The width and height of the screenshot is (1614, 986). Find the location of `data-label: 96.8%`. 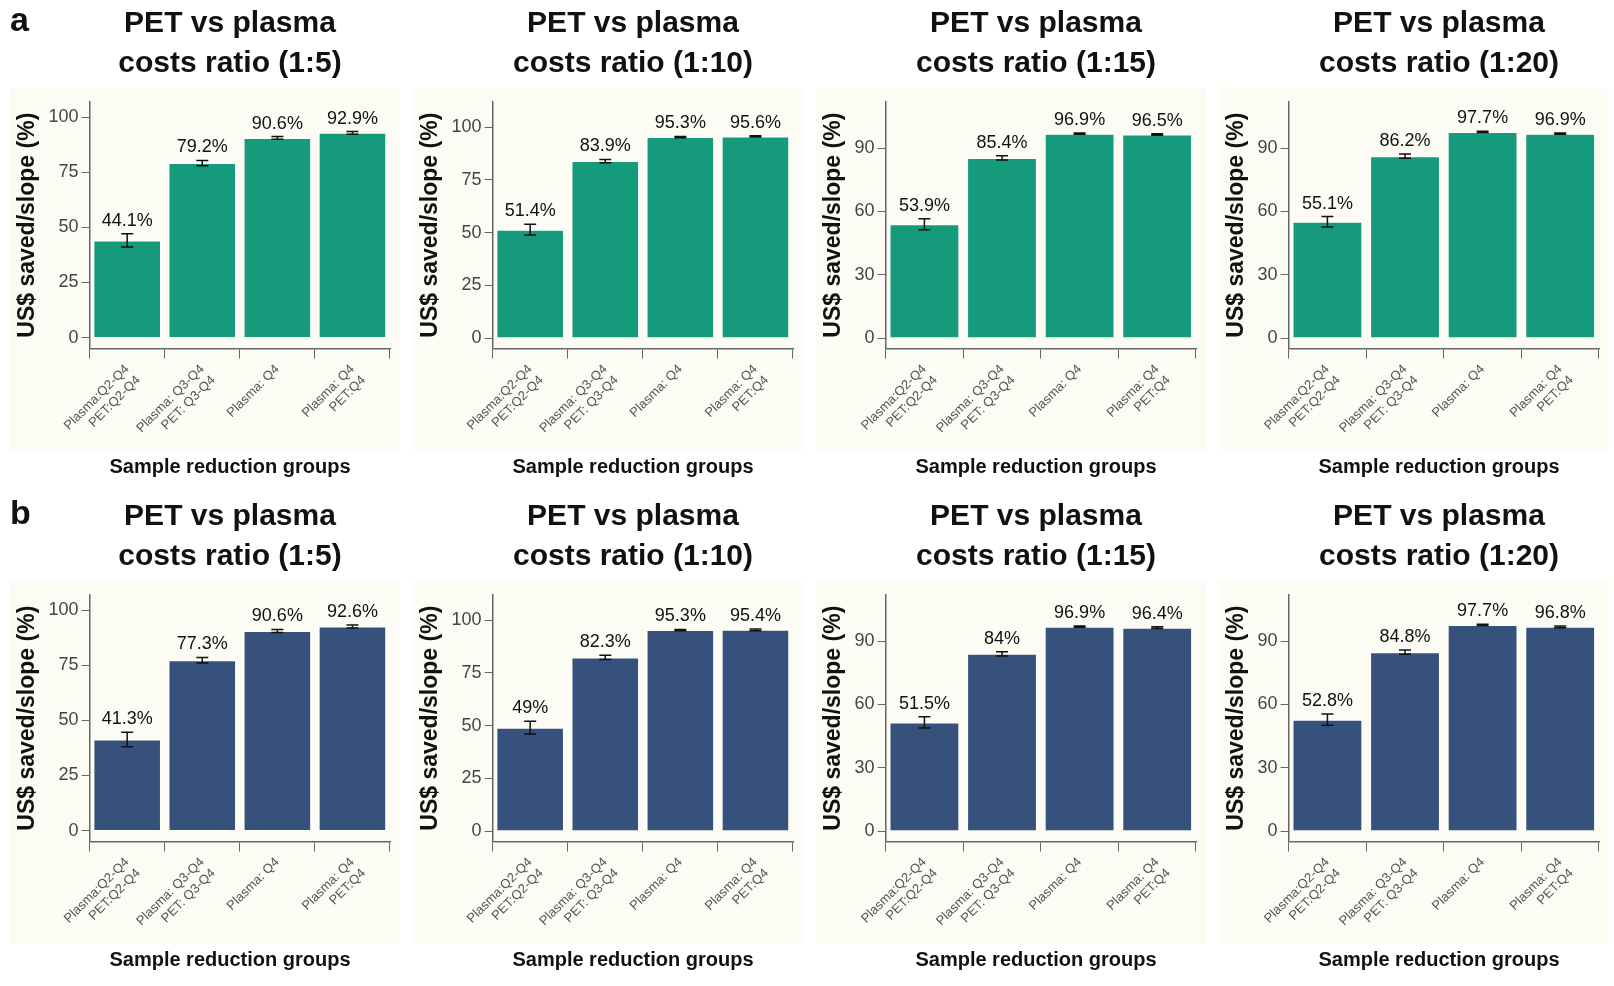

data-label: 96.8% is located at coordinates (1560, 611).